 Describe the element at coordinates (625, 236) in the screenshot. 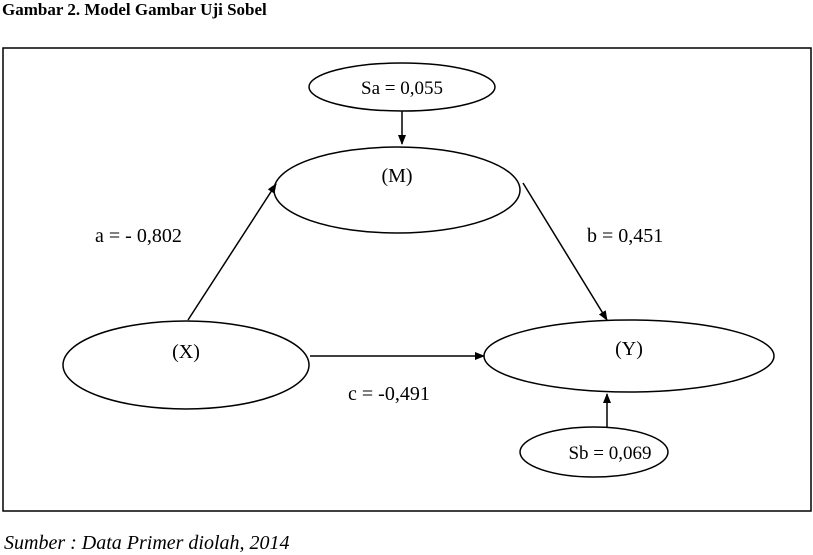

I see `path-b-label: b = 0,451` at that location.